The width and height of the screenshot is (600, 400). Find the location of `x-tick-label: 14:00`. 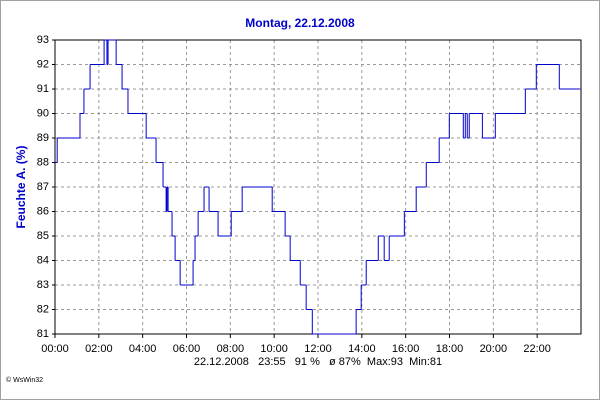

x-tick-label: 14:00 is located at coordinates (362, 349).